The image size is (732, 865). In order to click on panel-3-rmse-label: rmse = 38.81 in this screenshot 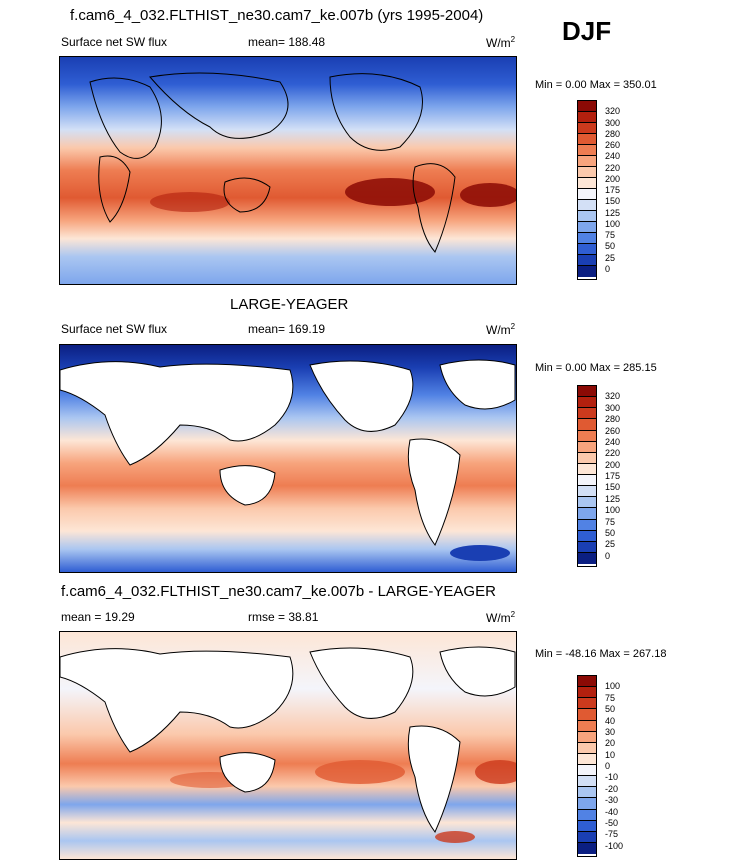, I will do `click(283, 617)`.